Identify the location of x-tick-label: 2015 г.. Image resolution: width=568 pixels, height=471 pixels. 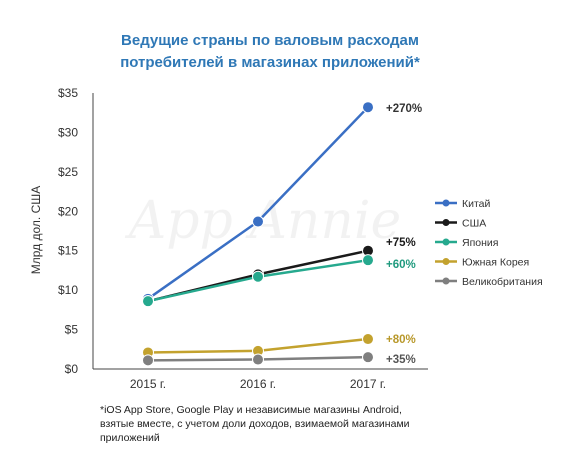
(148, 384).